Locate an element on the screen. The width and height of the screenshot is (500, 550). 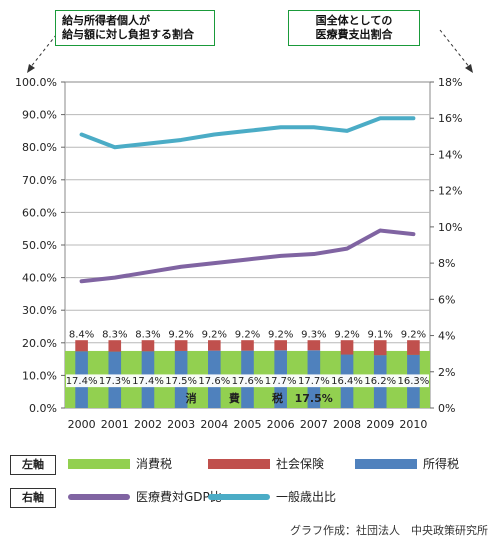
left-axis-note-text: 給与所得者個人が 給与額に対し負担する割合 is located at coordinates (128, 27).